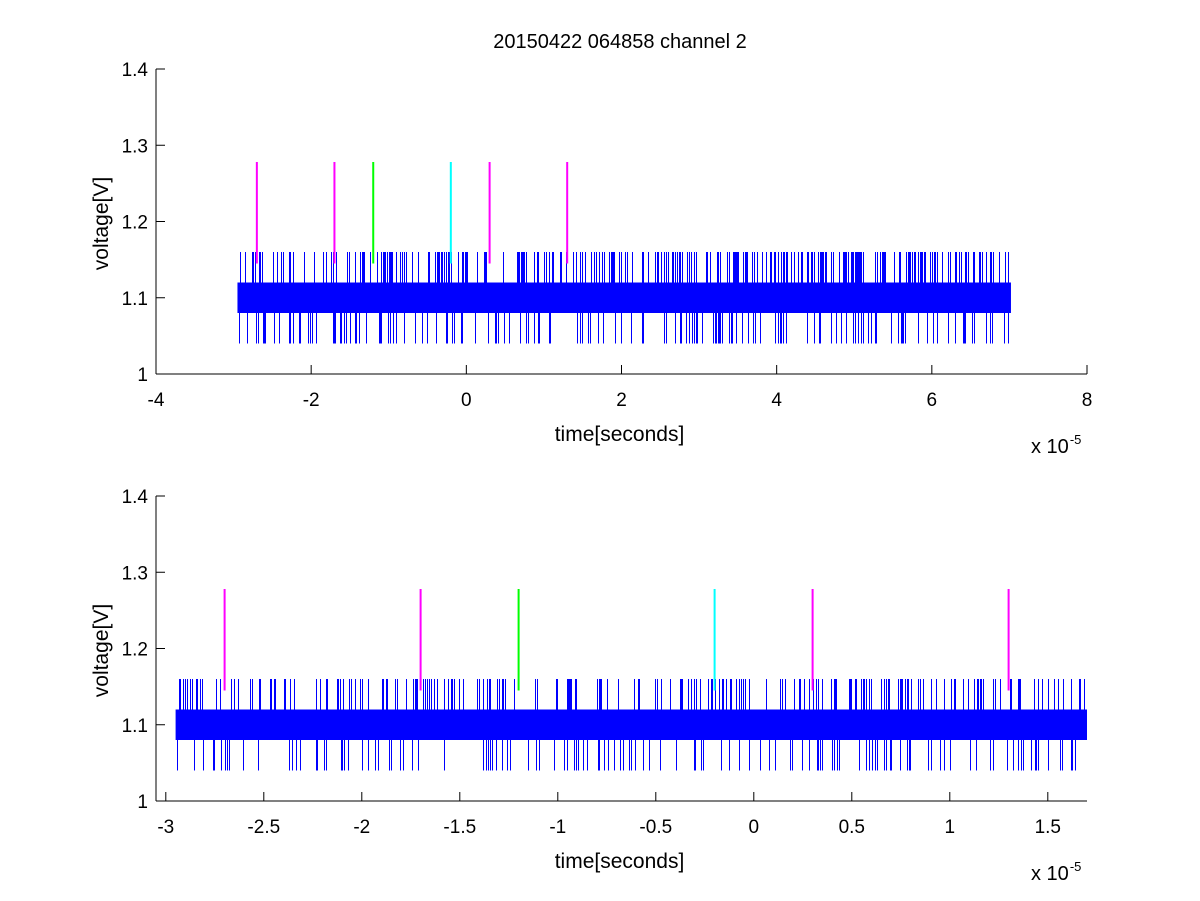 The image size is (1200, 901). I want to click on x-tick-label: 6, so click(932, 400).